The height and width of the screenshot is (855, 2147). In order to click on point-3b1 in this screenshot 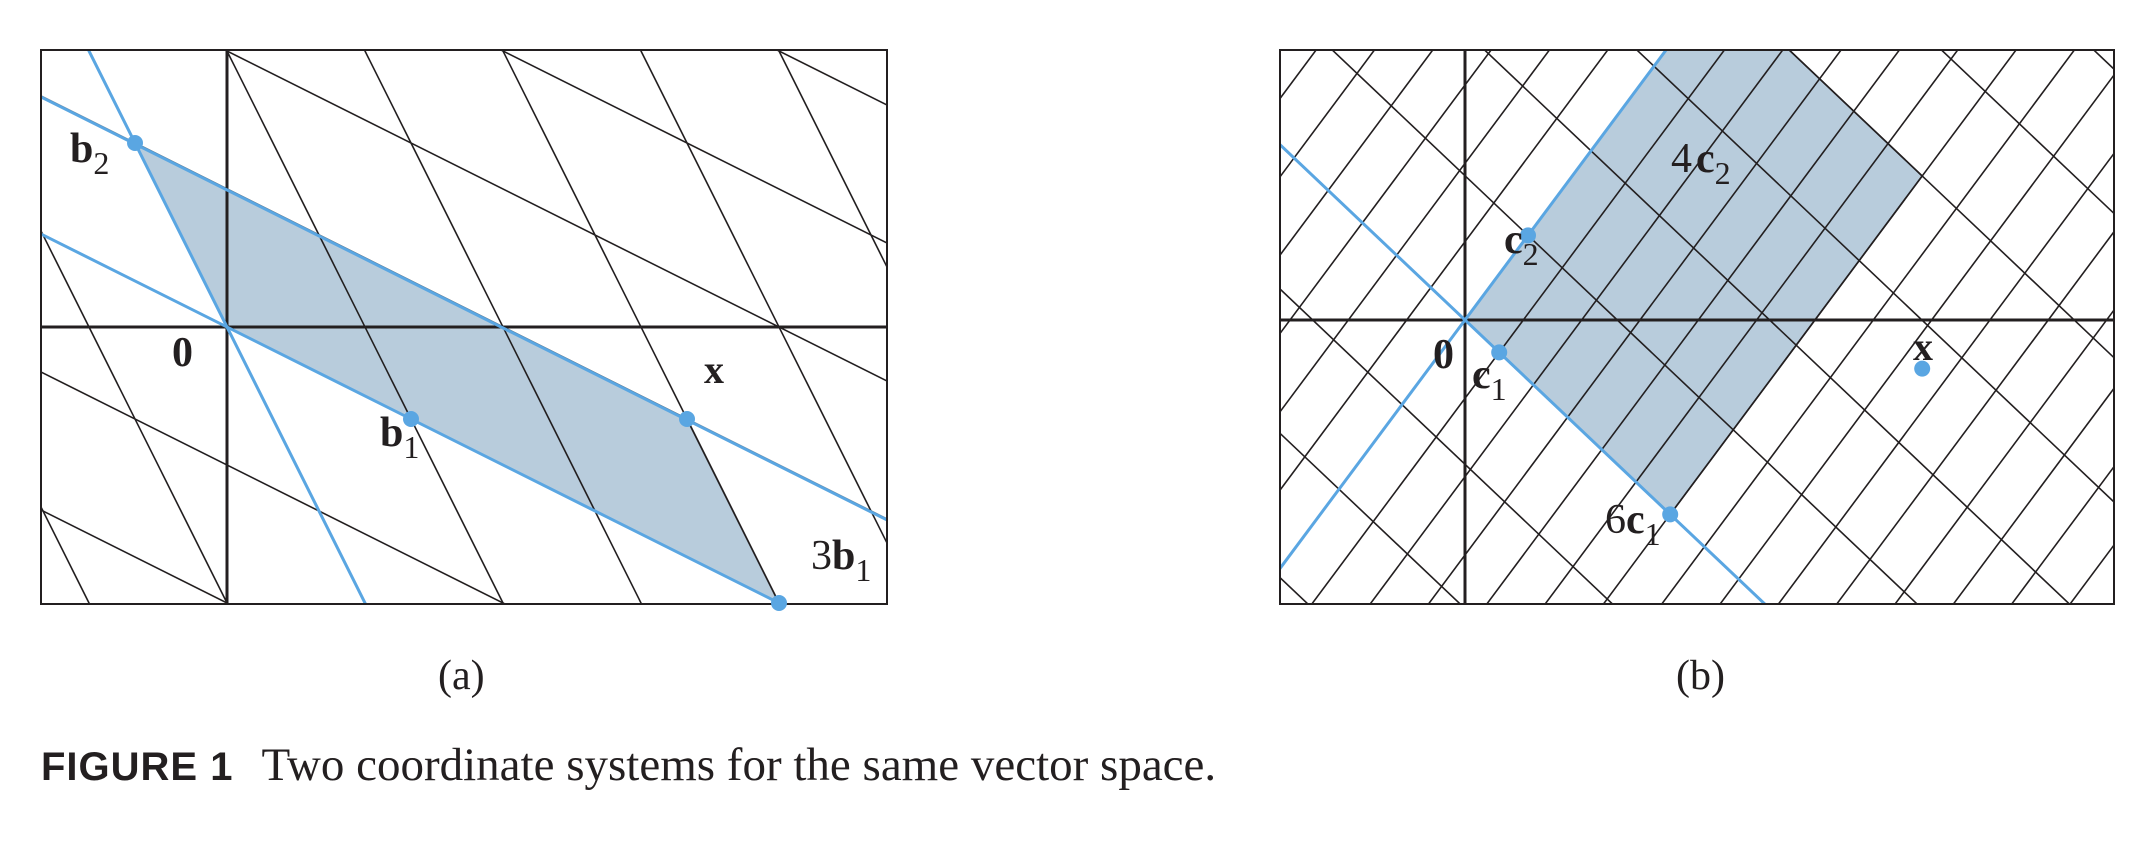, I will do `click(779, 603)`.